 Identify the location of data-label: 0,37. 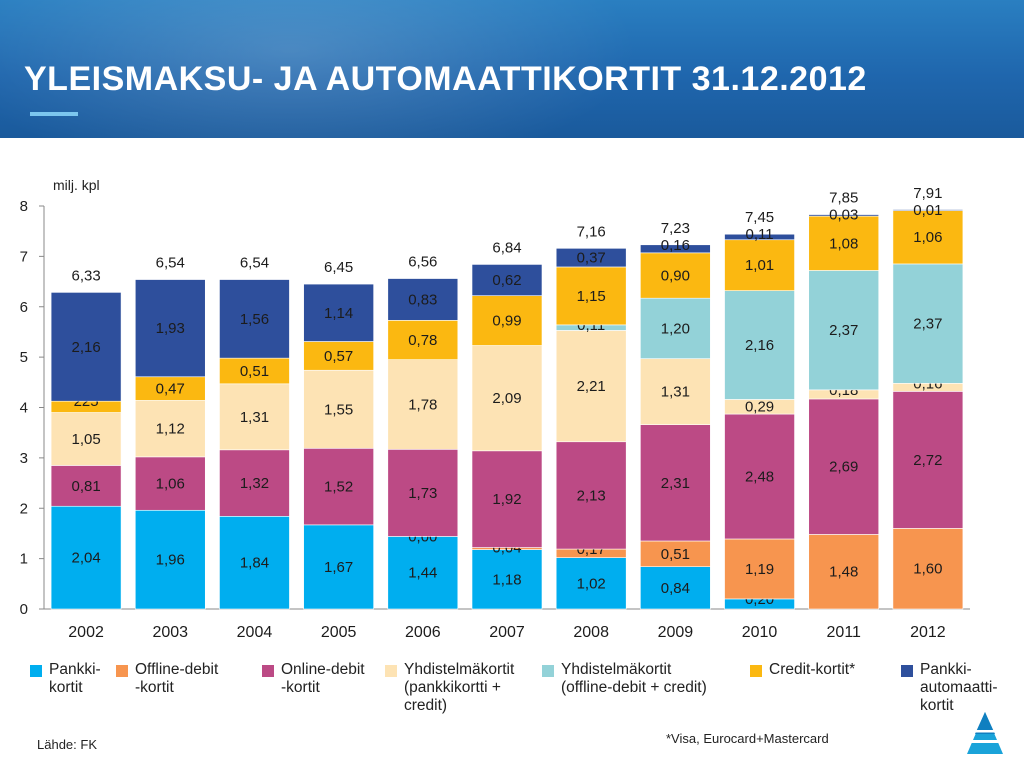
(591, 258).